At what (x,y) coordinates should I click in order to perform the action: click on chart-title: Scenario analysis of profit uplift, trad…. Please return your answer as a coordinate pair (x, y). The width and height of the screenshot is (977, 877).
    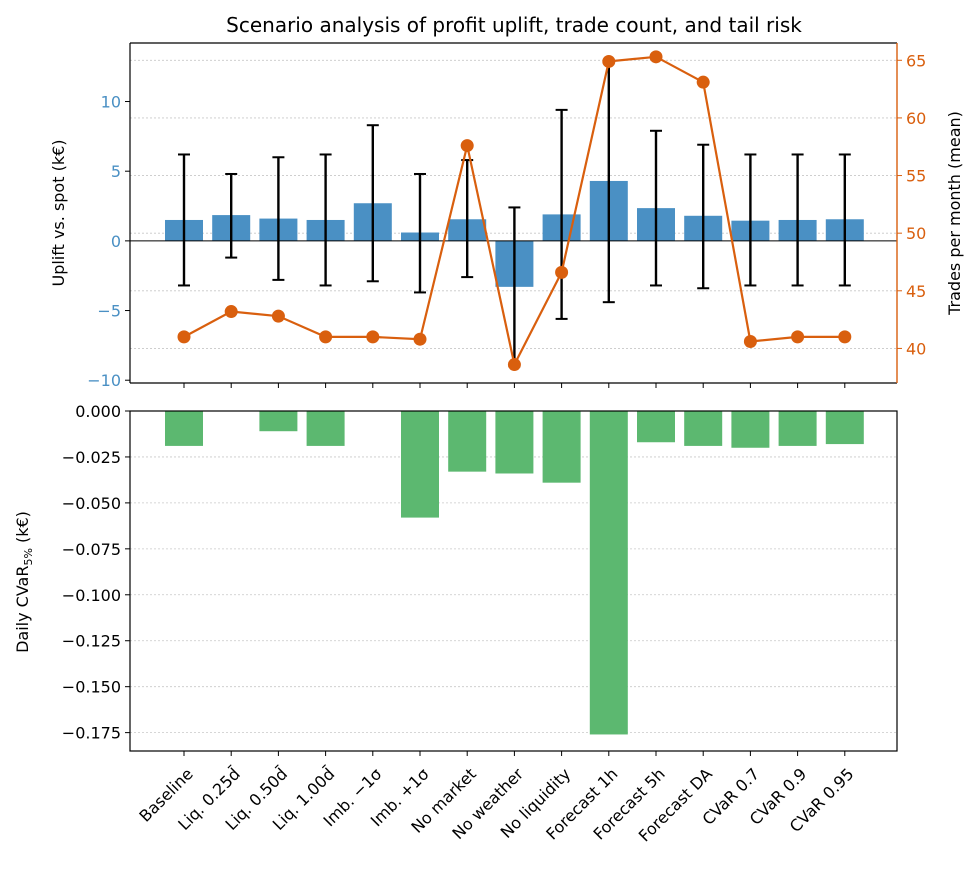
    Looking at the image, I should click on (514, 25).